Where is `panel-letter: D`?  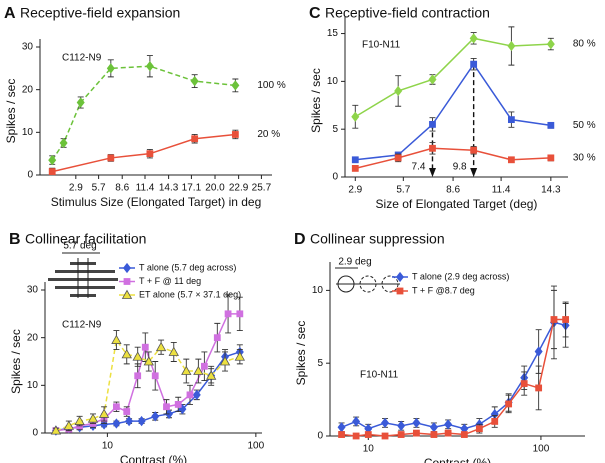 panel-letter: D is located at coordinates (300, 239).